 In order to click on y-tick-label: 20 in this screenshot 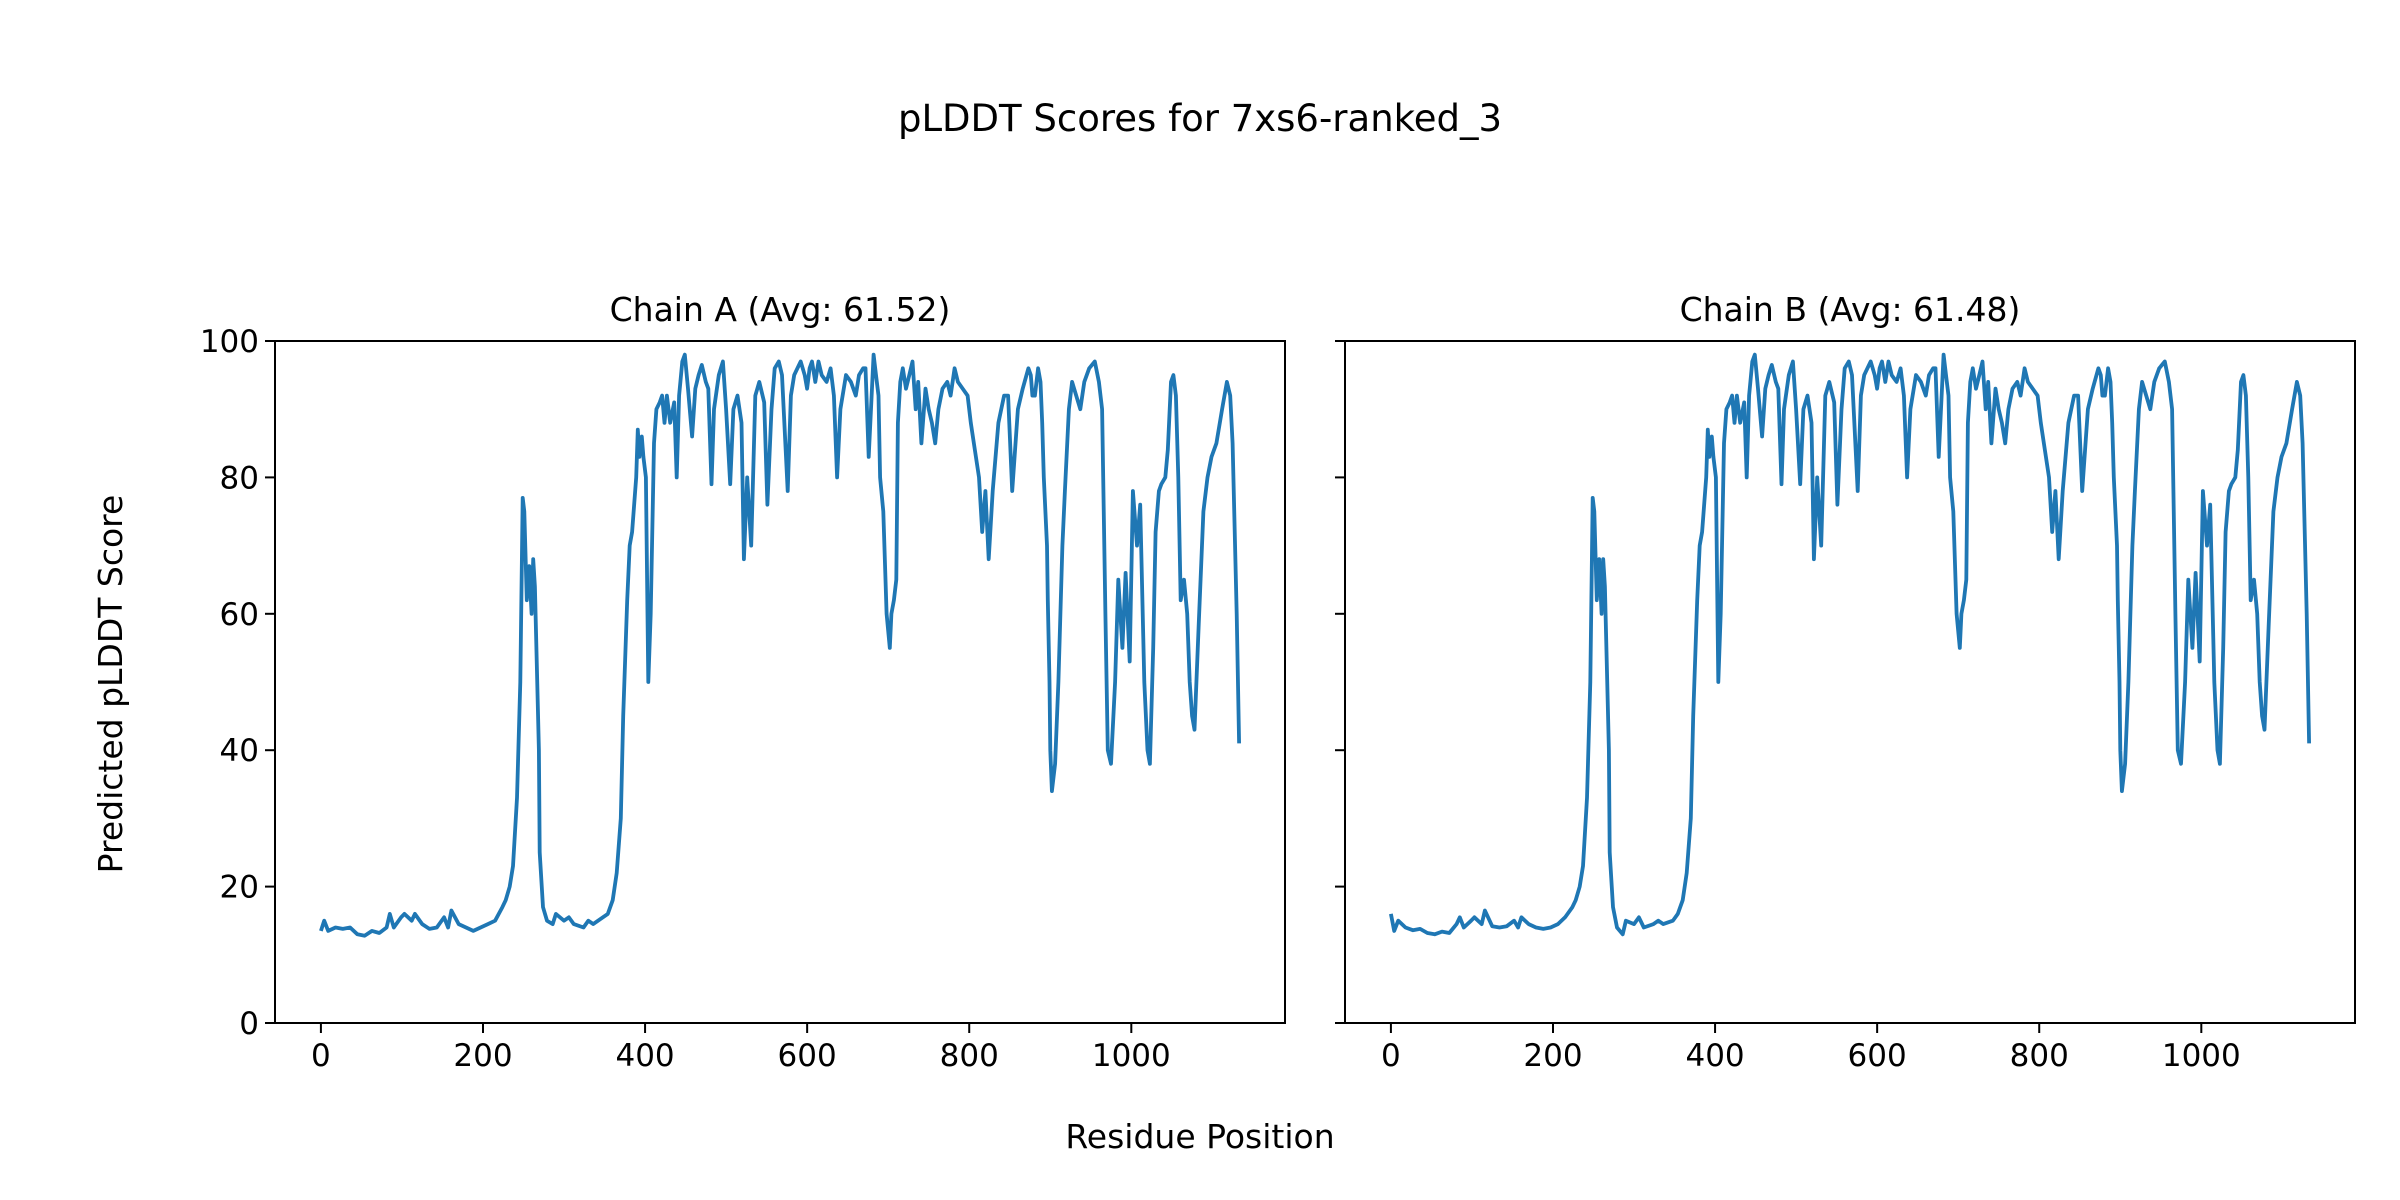, I will do `click(239, 888)`.